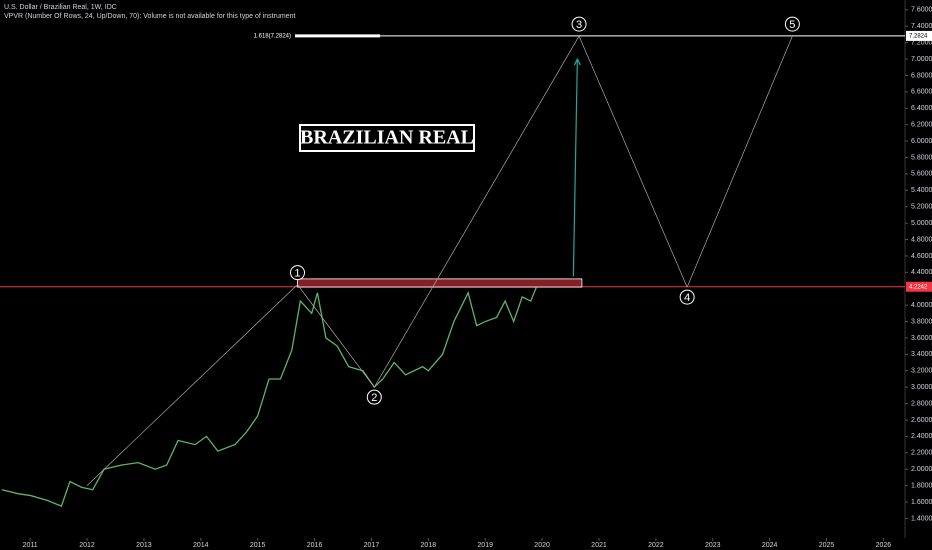 The image size is (932, 550). What do you see at coordinates (921, 436) in the screenshot?
I see `y-tick-label: 2.4000` at bounding box center [921, 436].